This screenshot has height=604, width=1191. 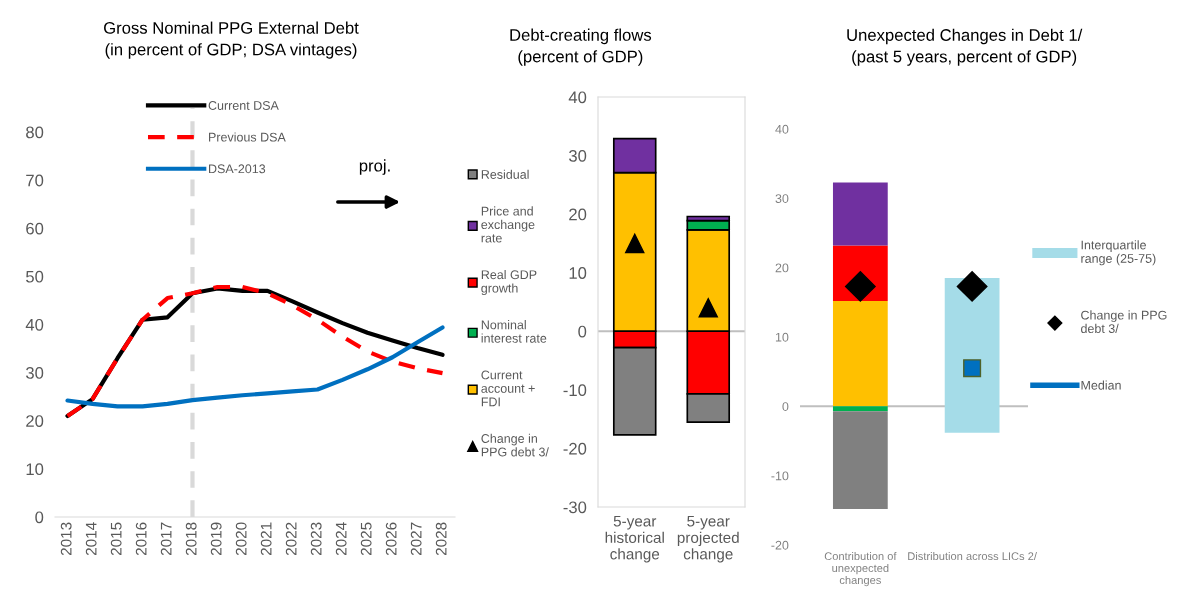 What do you see at coordinates (237, 169) in the screenshot?
I see `legend-label: DSA-2013` at bounding box center [237, 169].